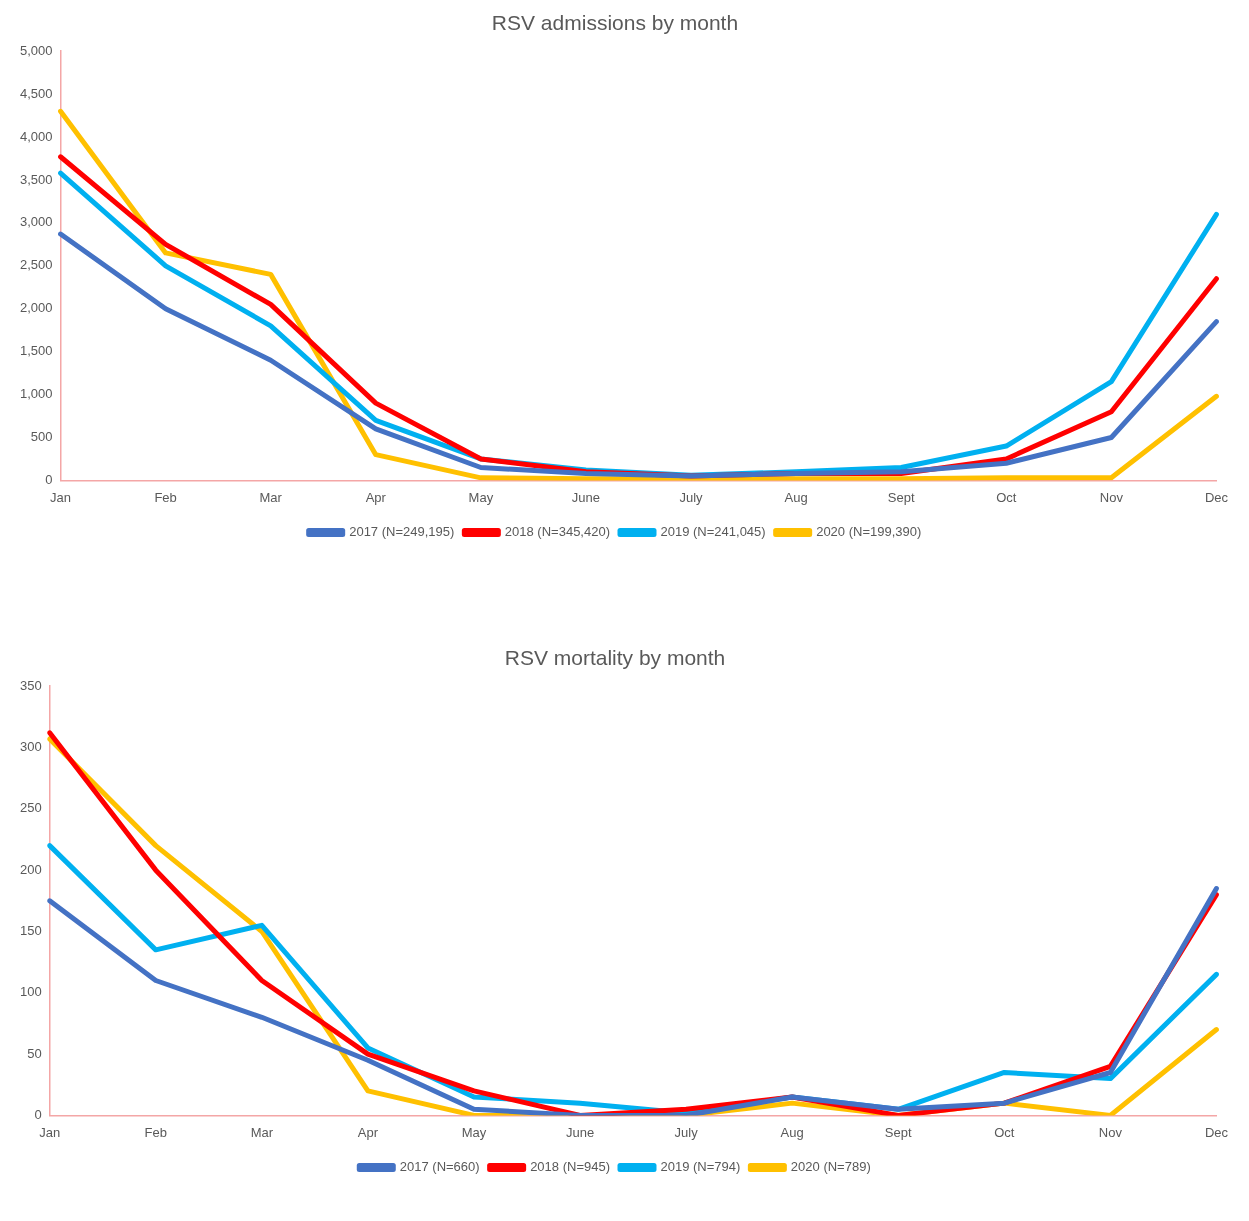 The width and height of the screenshot is (1249, 1221). What do you see at coordinates (439, 1167) in the screenshot?
I see `legend-label: 2017 (N=660)` at bounding box center [439, 1167].